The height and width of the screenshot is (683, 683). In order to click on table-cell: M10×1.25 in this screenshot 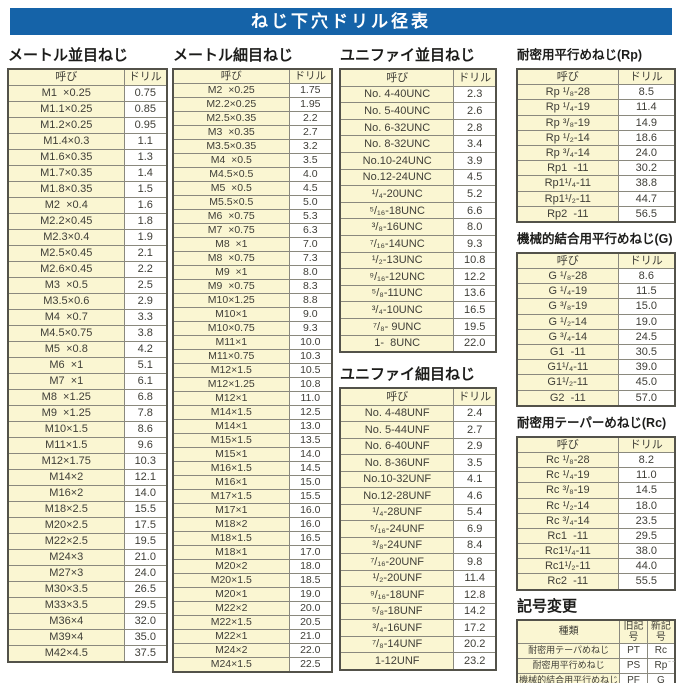, I will do `click(231, 300)`.